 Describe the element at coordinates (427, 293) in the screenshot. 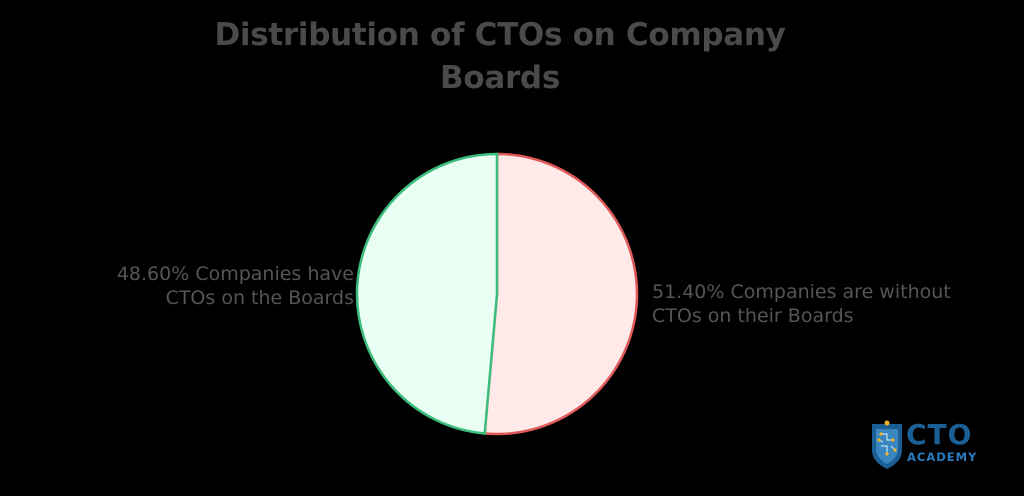

I see `pie-slice-with-ctos` at that location.